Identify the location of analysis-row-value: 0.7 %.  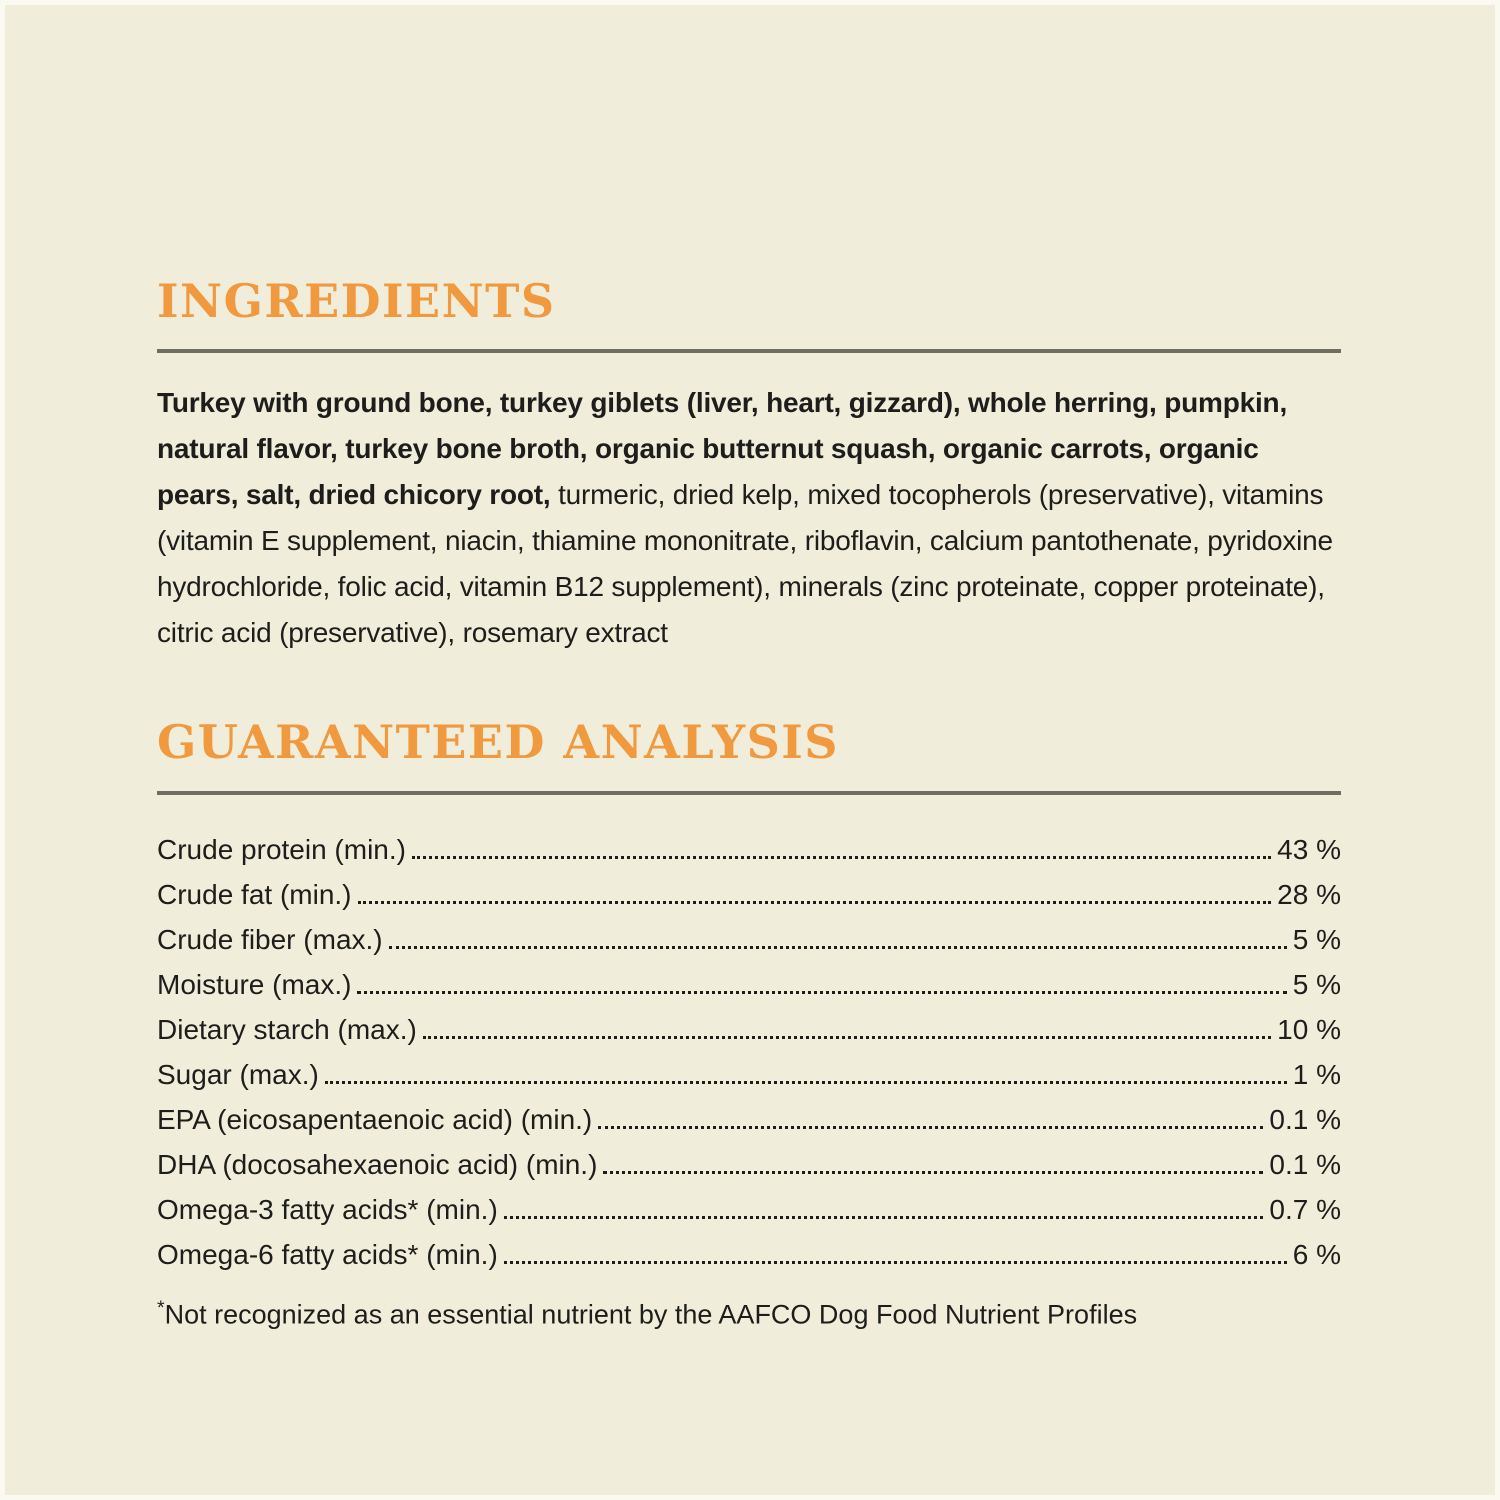
(1305, 1210).